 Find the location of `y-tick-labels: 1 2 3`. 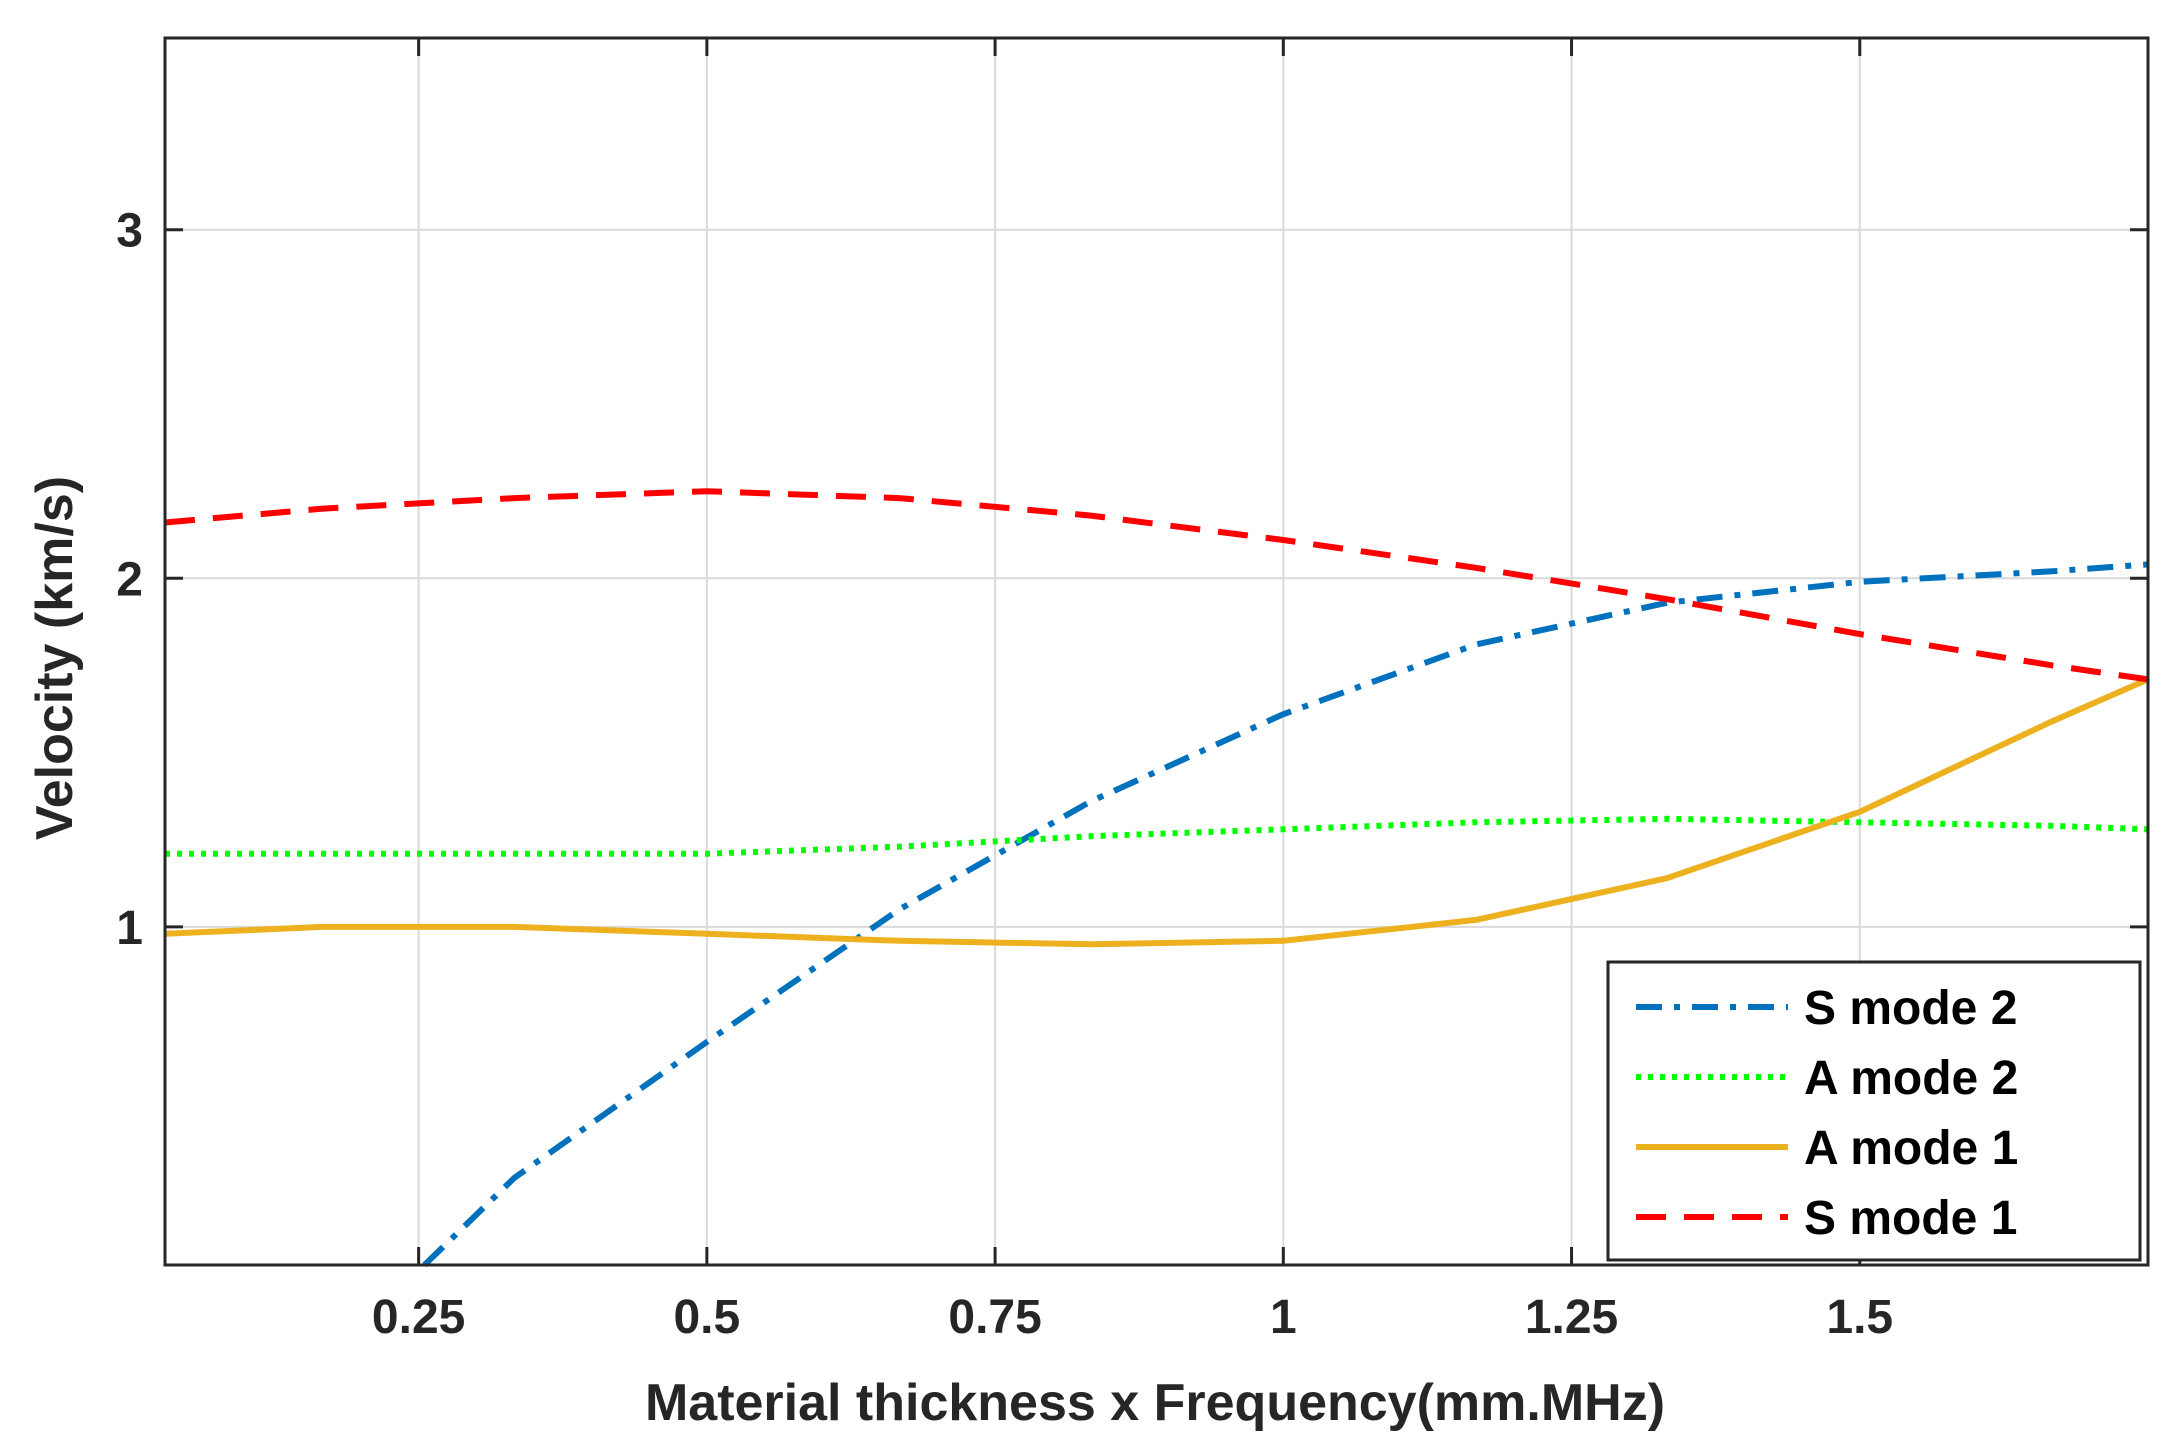

y-tick-labels: 1 2 3 is located at coordinates (129, 580).